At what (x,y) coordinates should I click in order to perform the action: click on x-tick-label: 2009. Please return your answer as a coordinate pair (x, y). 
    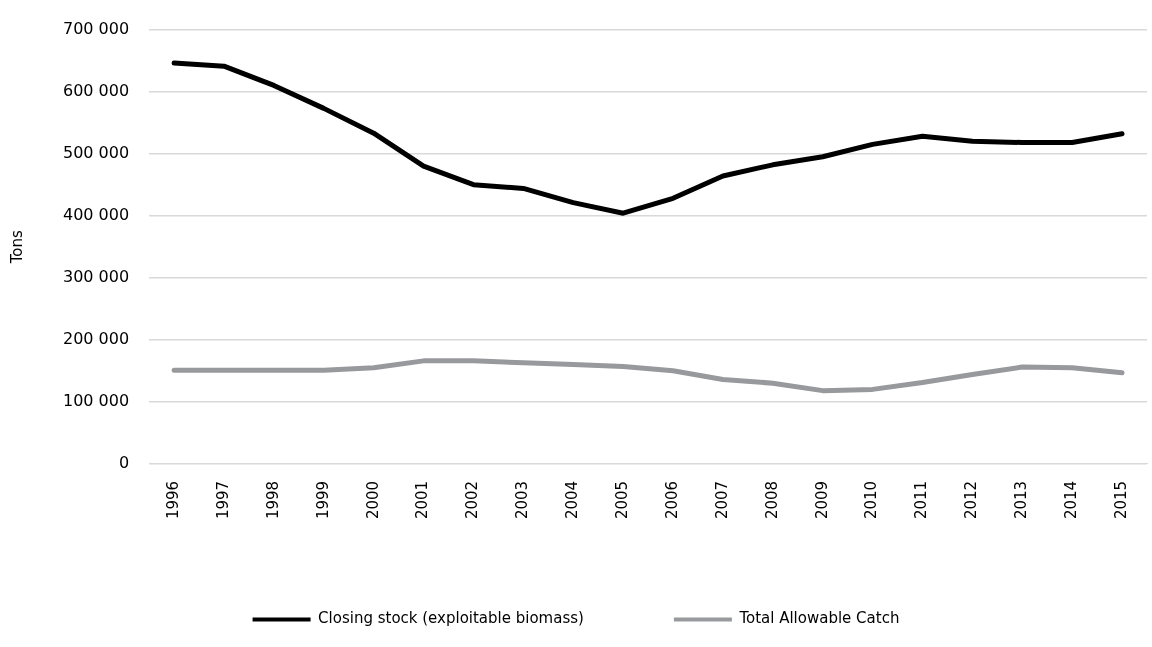
    Looking at the image, I should click on (821, 500).